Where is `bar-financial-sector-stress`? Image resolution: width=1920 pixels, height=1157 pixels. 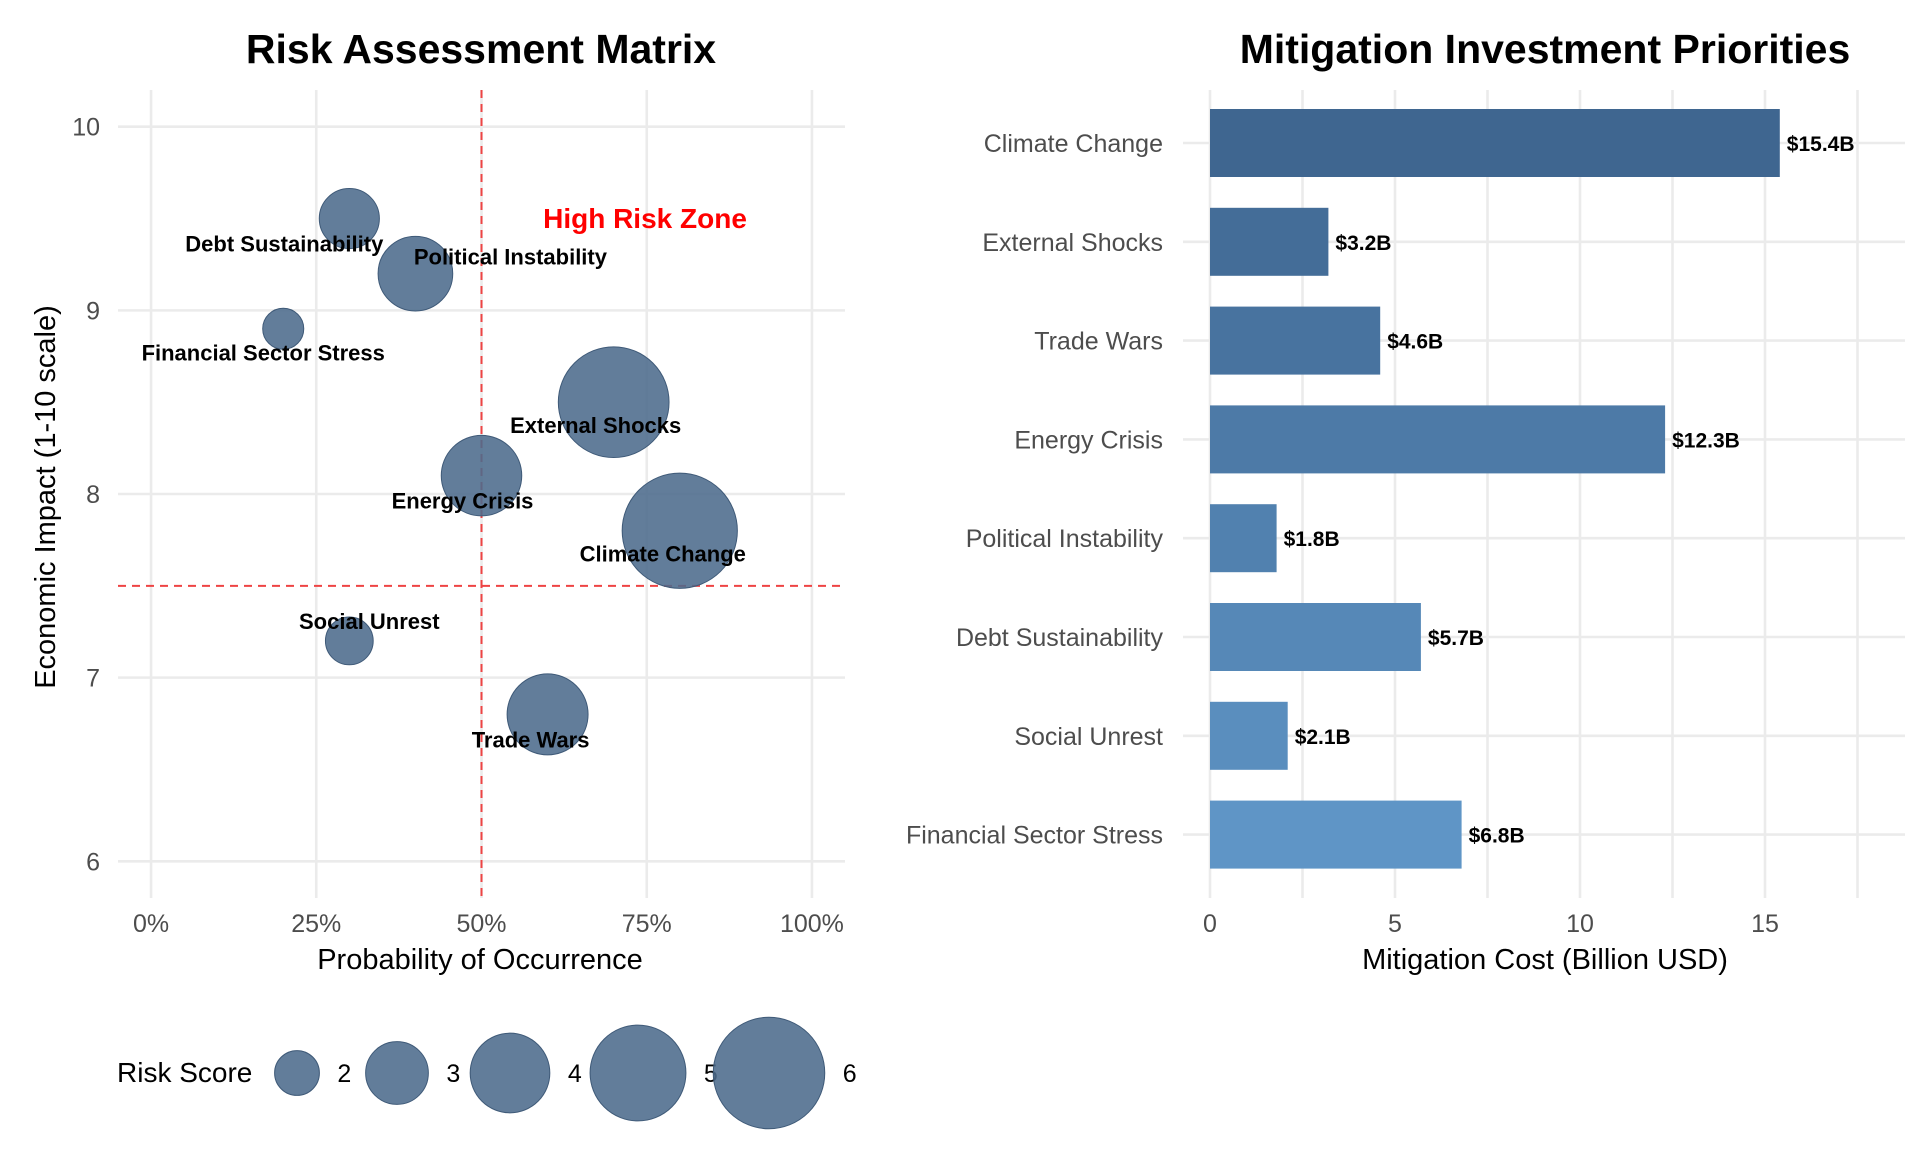 bar-financial-sector-stress is located at coordinates (1336, 834).